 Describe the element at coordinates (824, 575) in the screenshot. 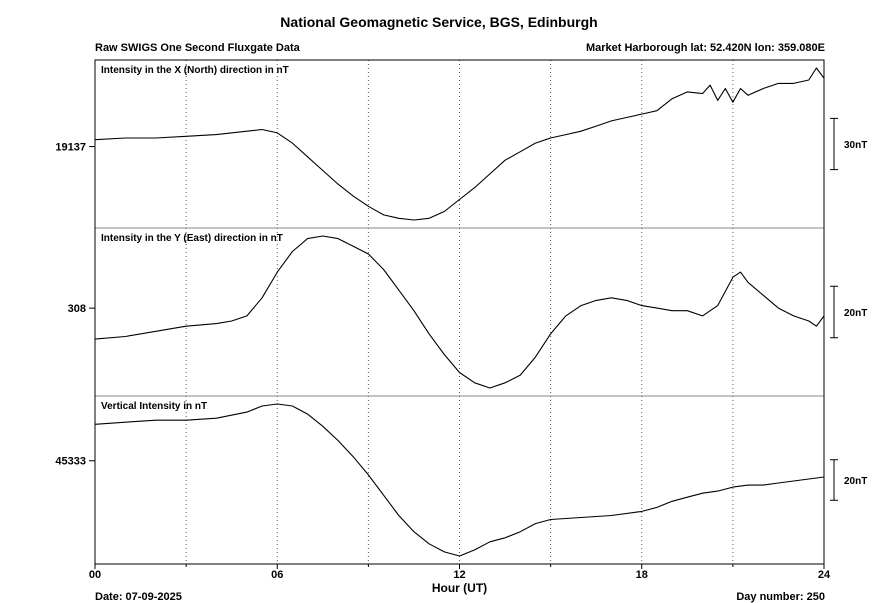

I see `x-tick-label: 24` at that location.